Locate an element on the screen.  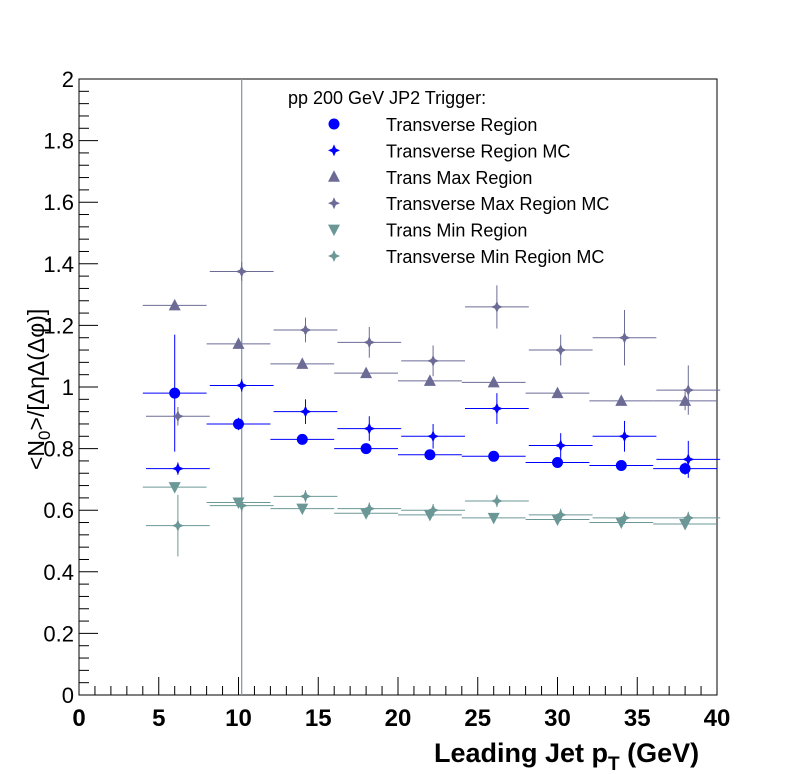
x-tick-label: 0 is located at coordinates (78, 718).